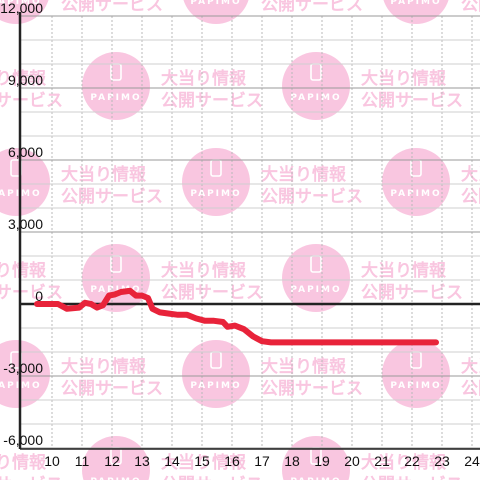 Image resolution: width=480 pixels, height=480 pixels. Describe the element at coordinates (442, 461) in the screenshot. I see `x-tick-label: 23` at that location.